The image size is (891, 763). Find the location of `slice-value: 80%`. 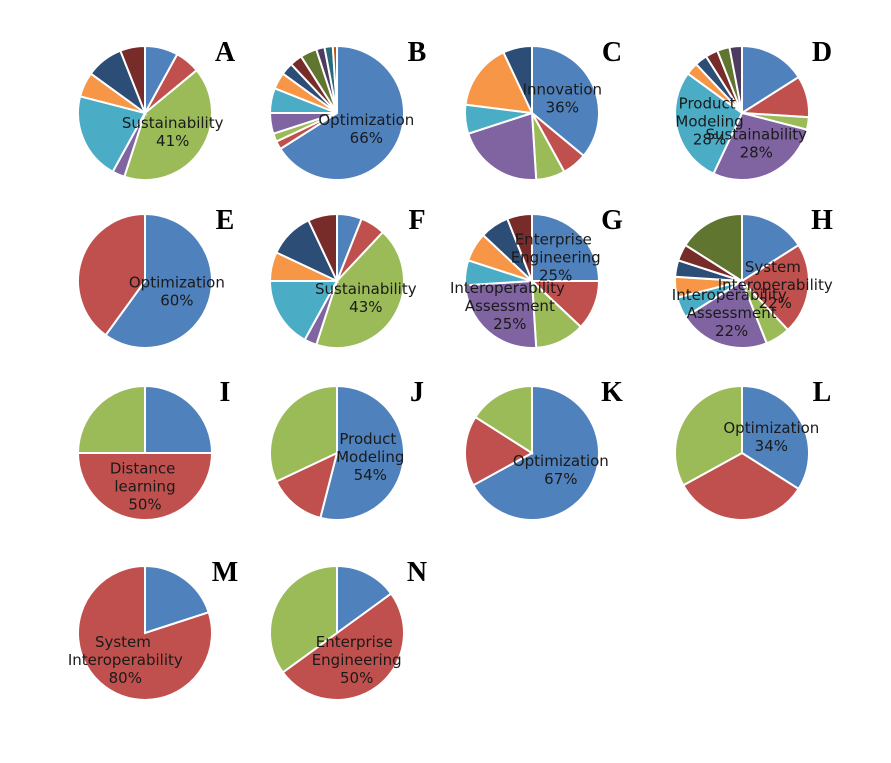

slice-value: 80% is located at coordinates (125, 678).